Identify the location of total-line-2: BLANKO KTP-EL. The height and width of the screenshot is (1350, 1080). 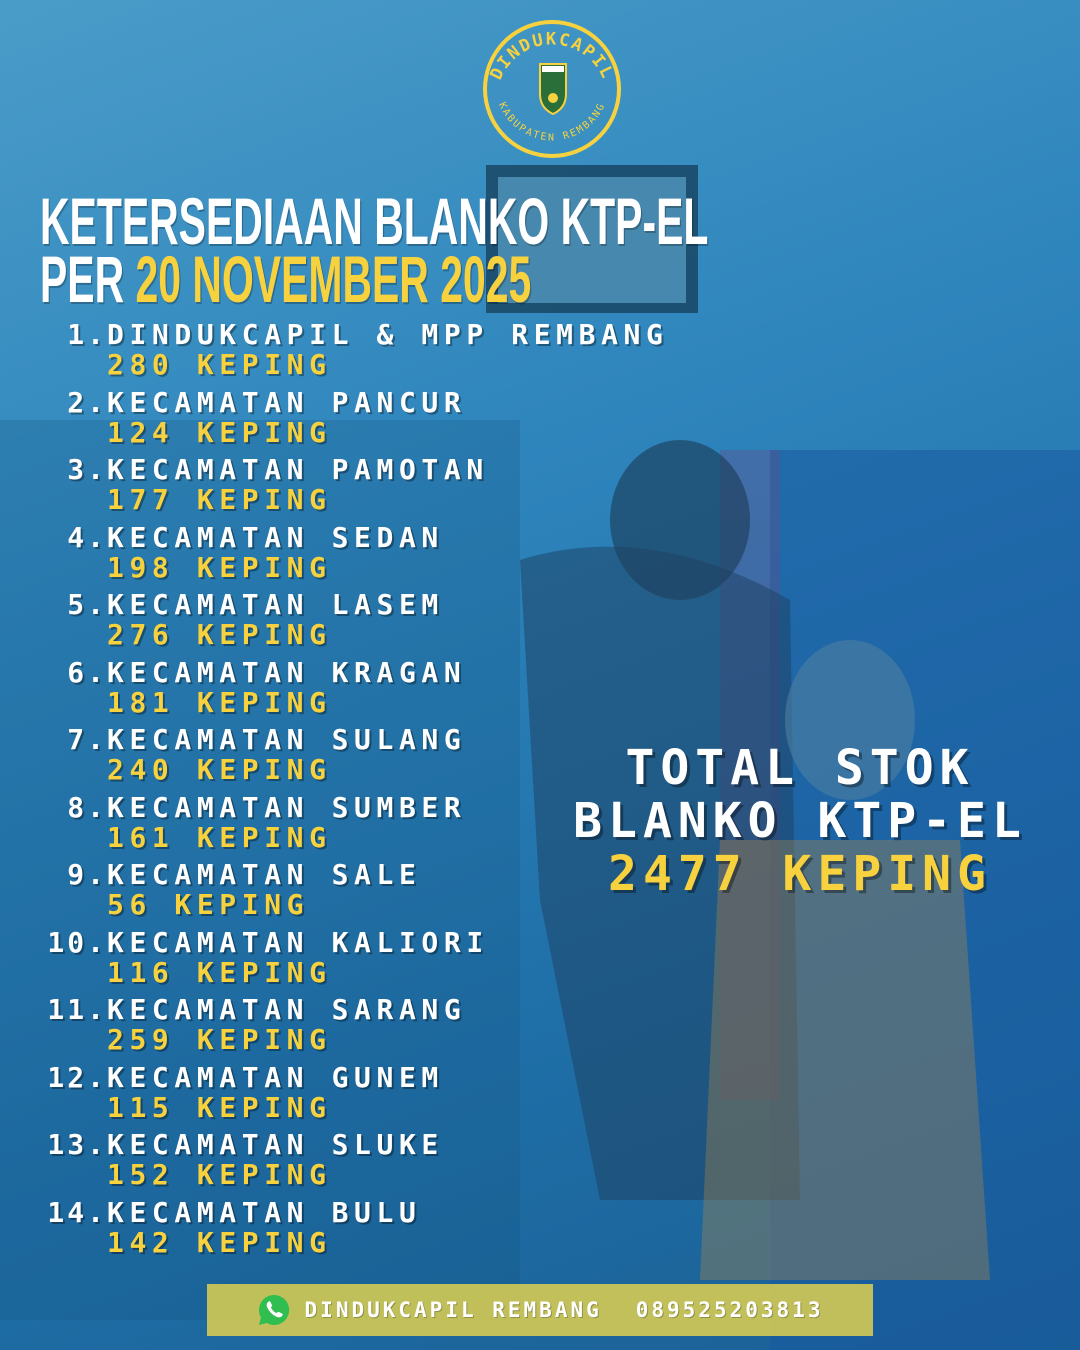
(800, 821).